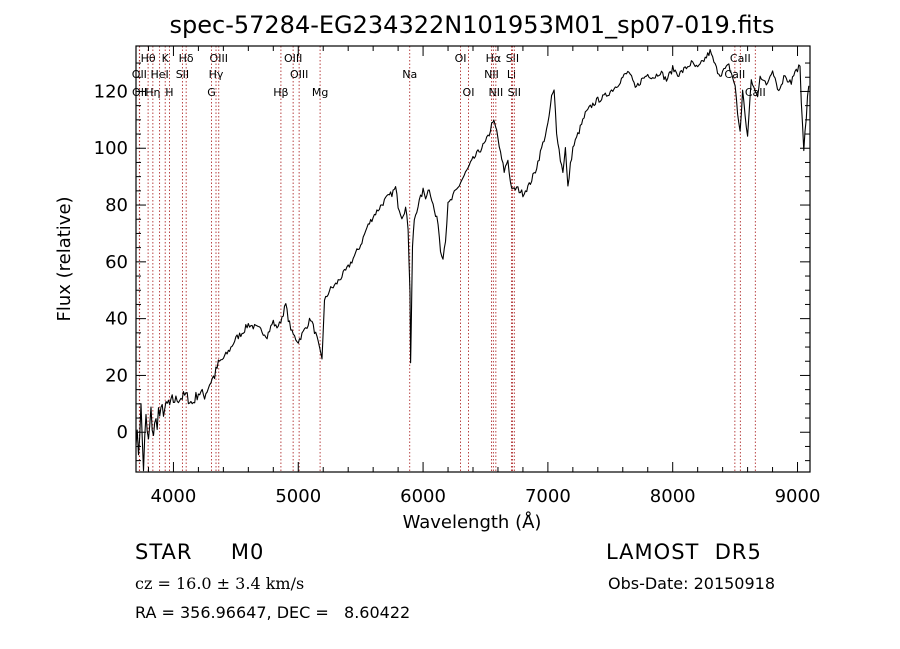 The width and height of the screenshot is (900, 649). What do you see at coordinates (469, 92) in the screenshot?
I see `line-marker-label-18: OI` at bounding box center [469, 92].